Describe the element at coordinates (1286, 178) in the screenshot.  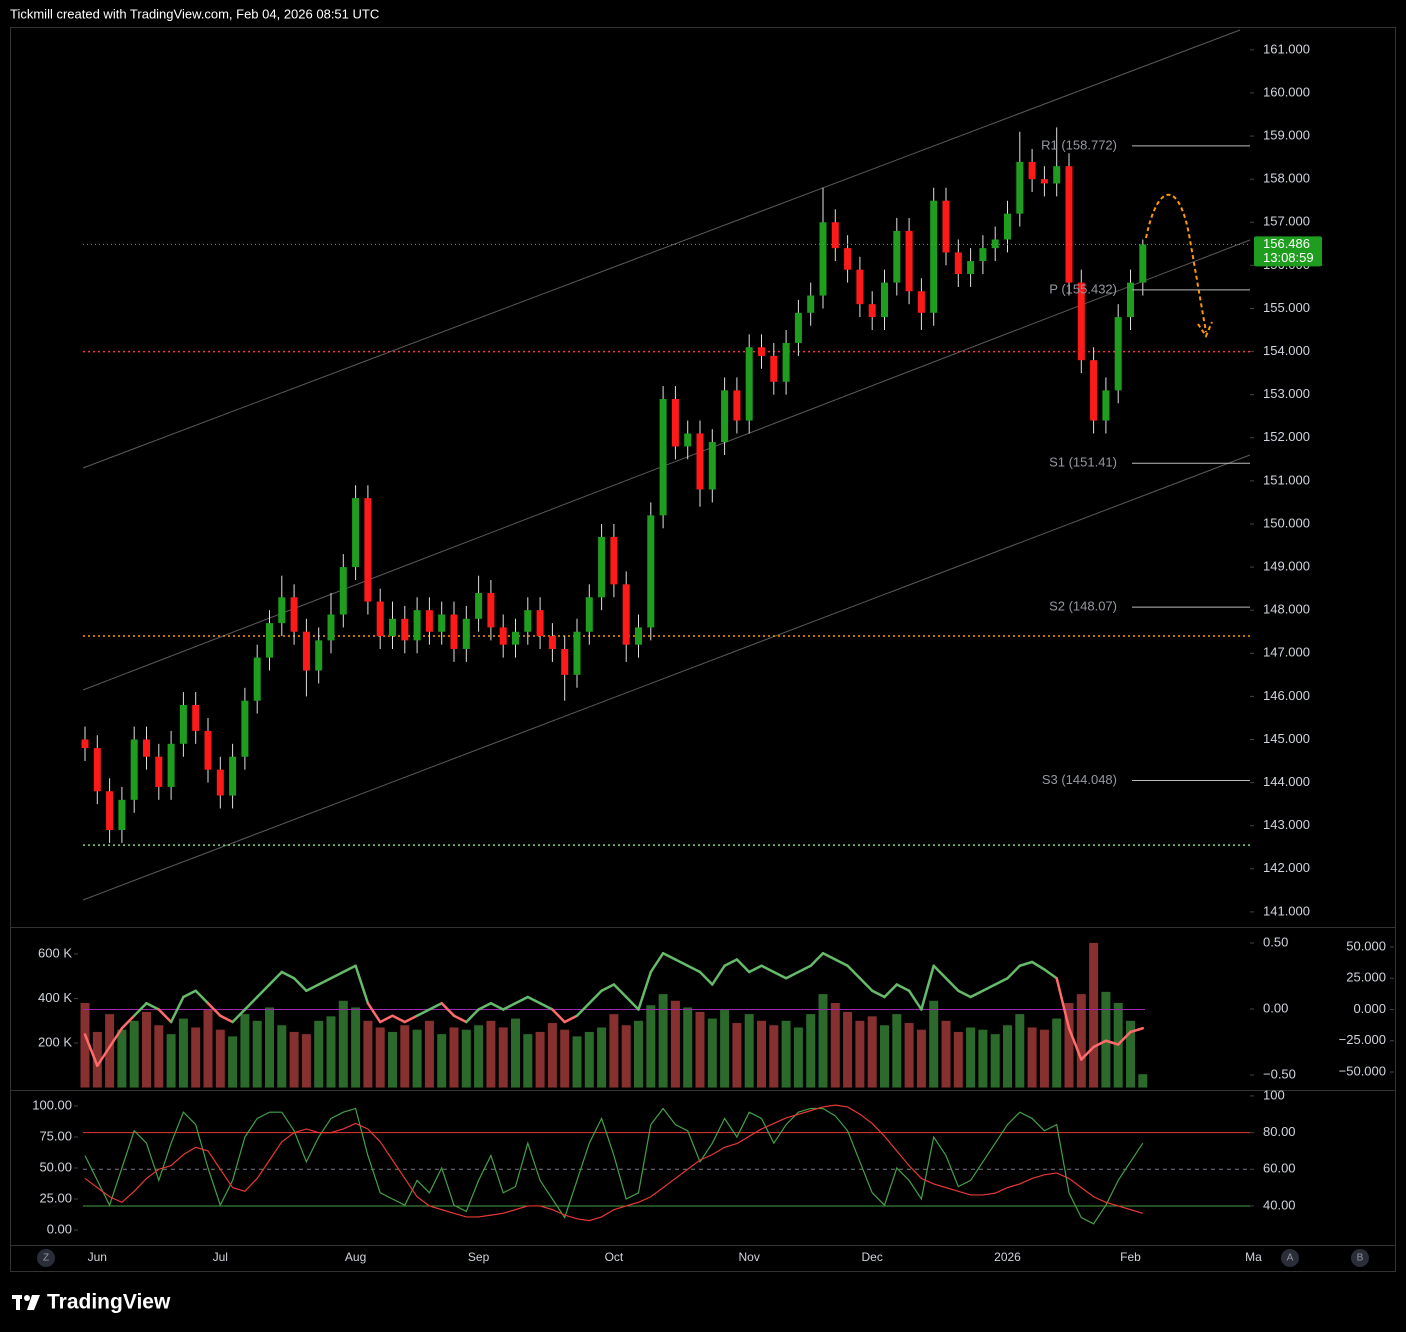
I see `tick-label: 158.000` at that location.